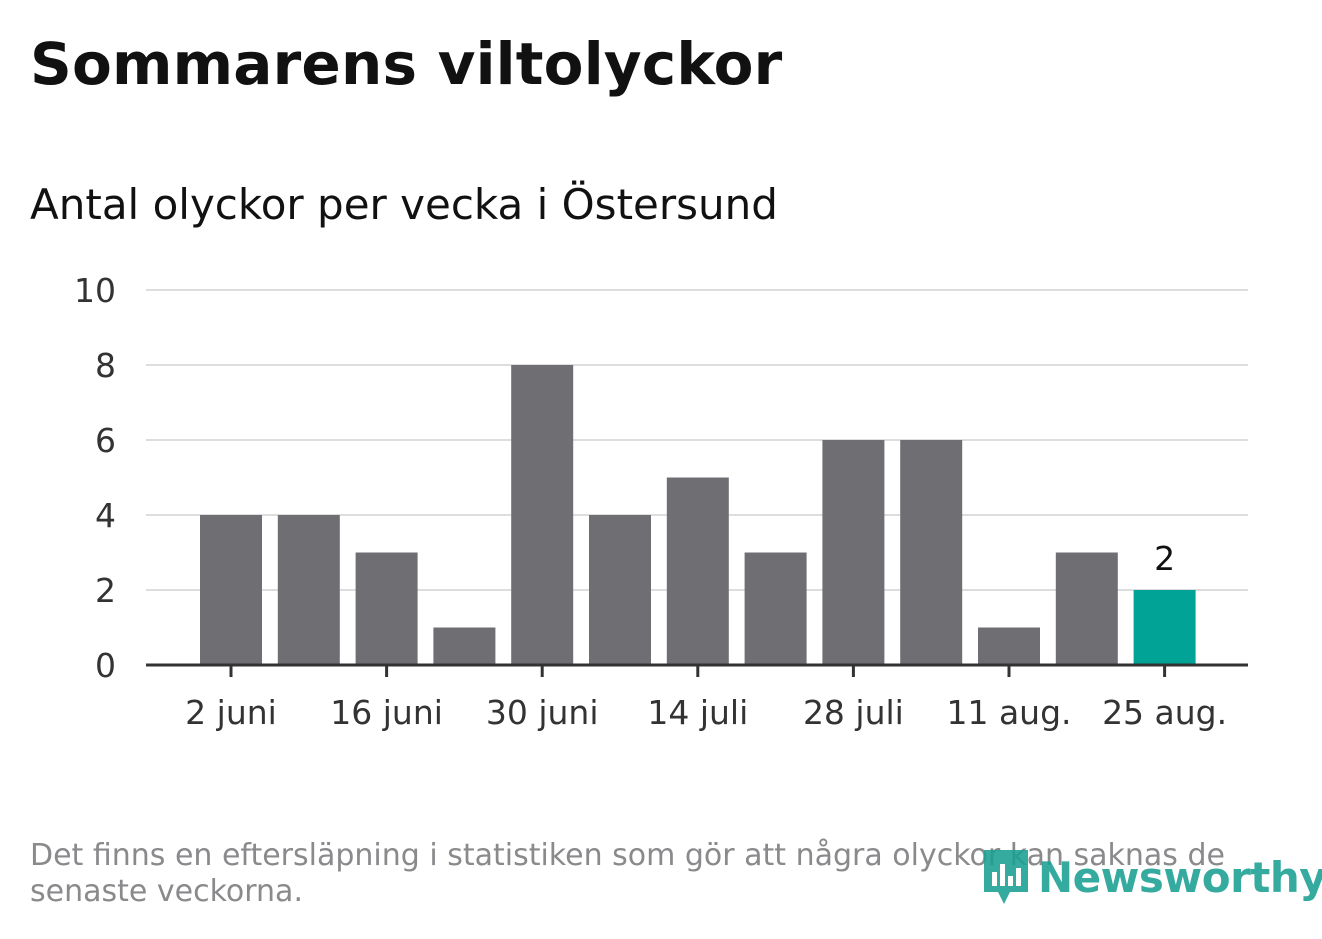 This screenshot has height=939, width=1322. I want to click on chart-title: Sommarens viltolyckor, so click(406, 64).